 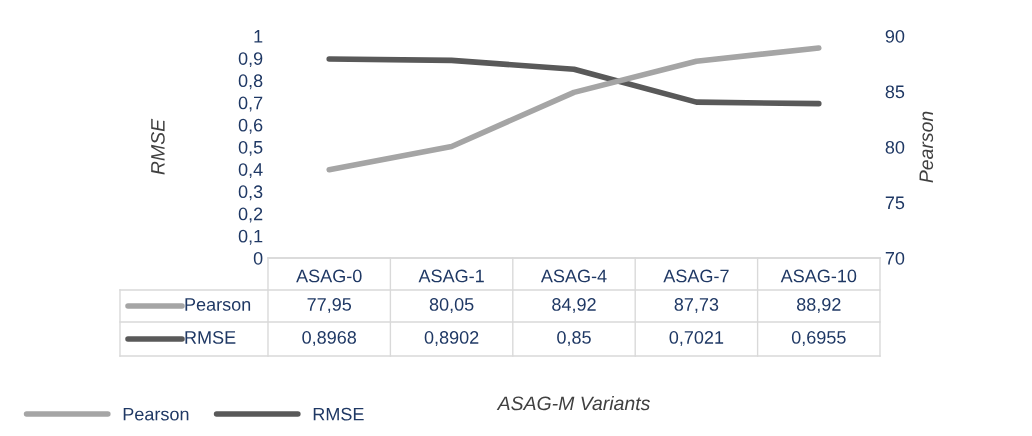 What do you see at coordinates (818, 338) in the screenshot?
I see `data-label: 0,6955` at bounding box center [818, 338].